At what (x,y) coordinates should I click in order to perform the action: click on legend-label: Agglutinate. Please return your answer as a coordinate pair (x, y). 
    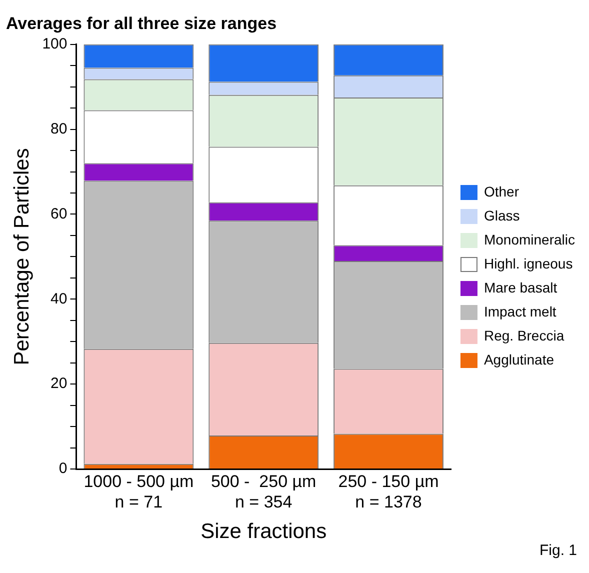
    Looking at the image, I should click on (519, 359).